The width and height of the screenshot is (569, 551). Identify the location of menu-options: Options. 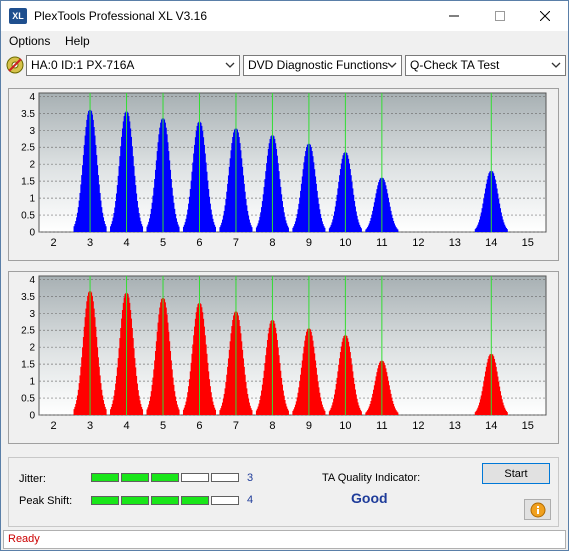
(30, 41).